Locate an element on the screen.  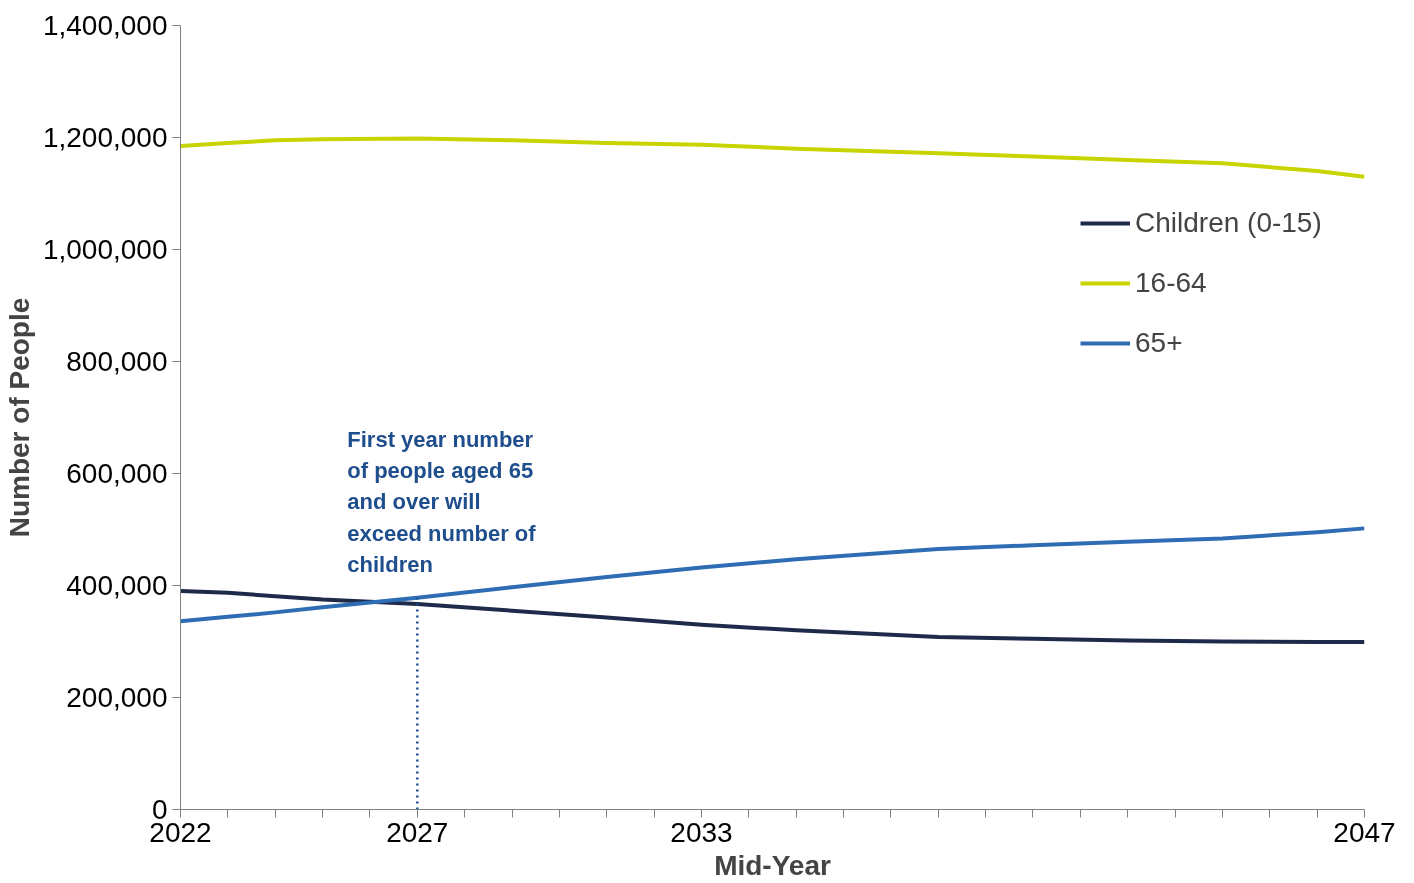
x-tick-label: 2047 is located at coordinates (1364, 832).